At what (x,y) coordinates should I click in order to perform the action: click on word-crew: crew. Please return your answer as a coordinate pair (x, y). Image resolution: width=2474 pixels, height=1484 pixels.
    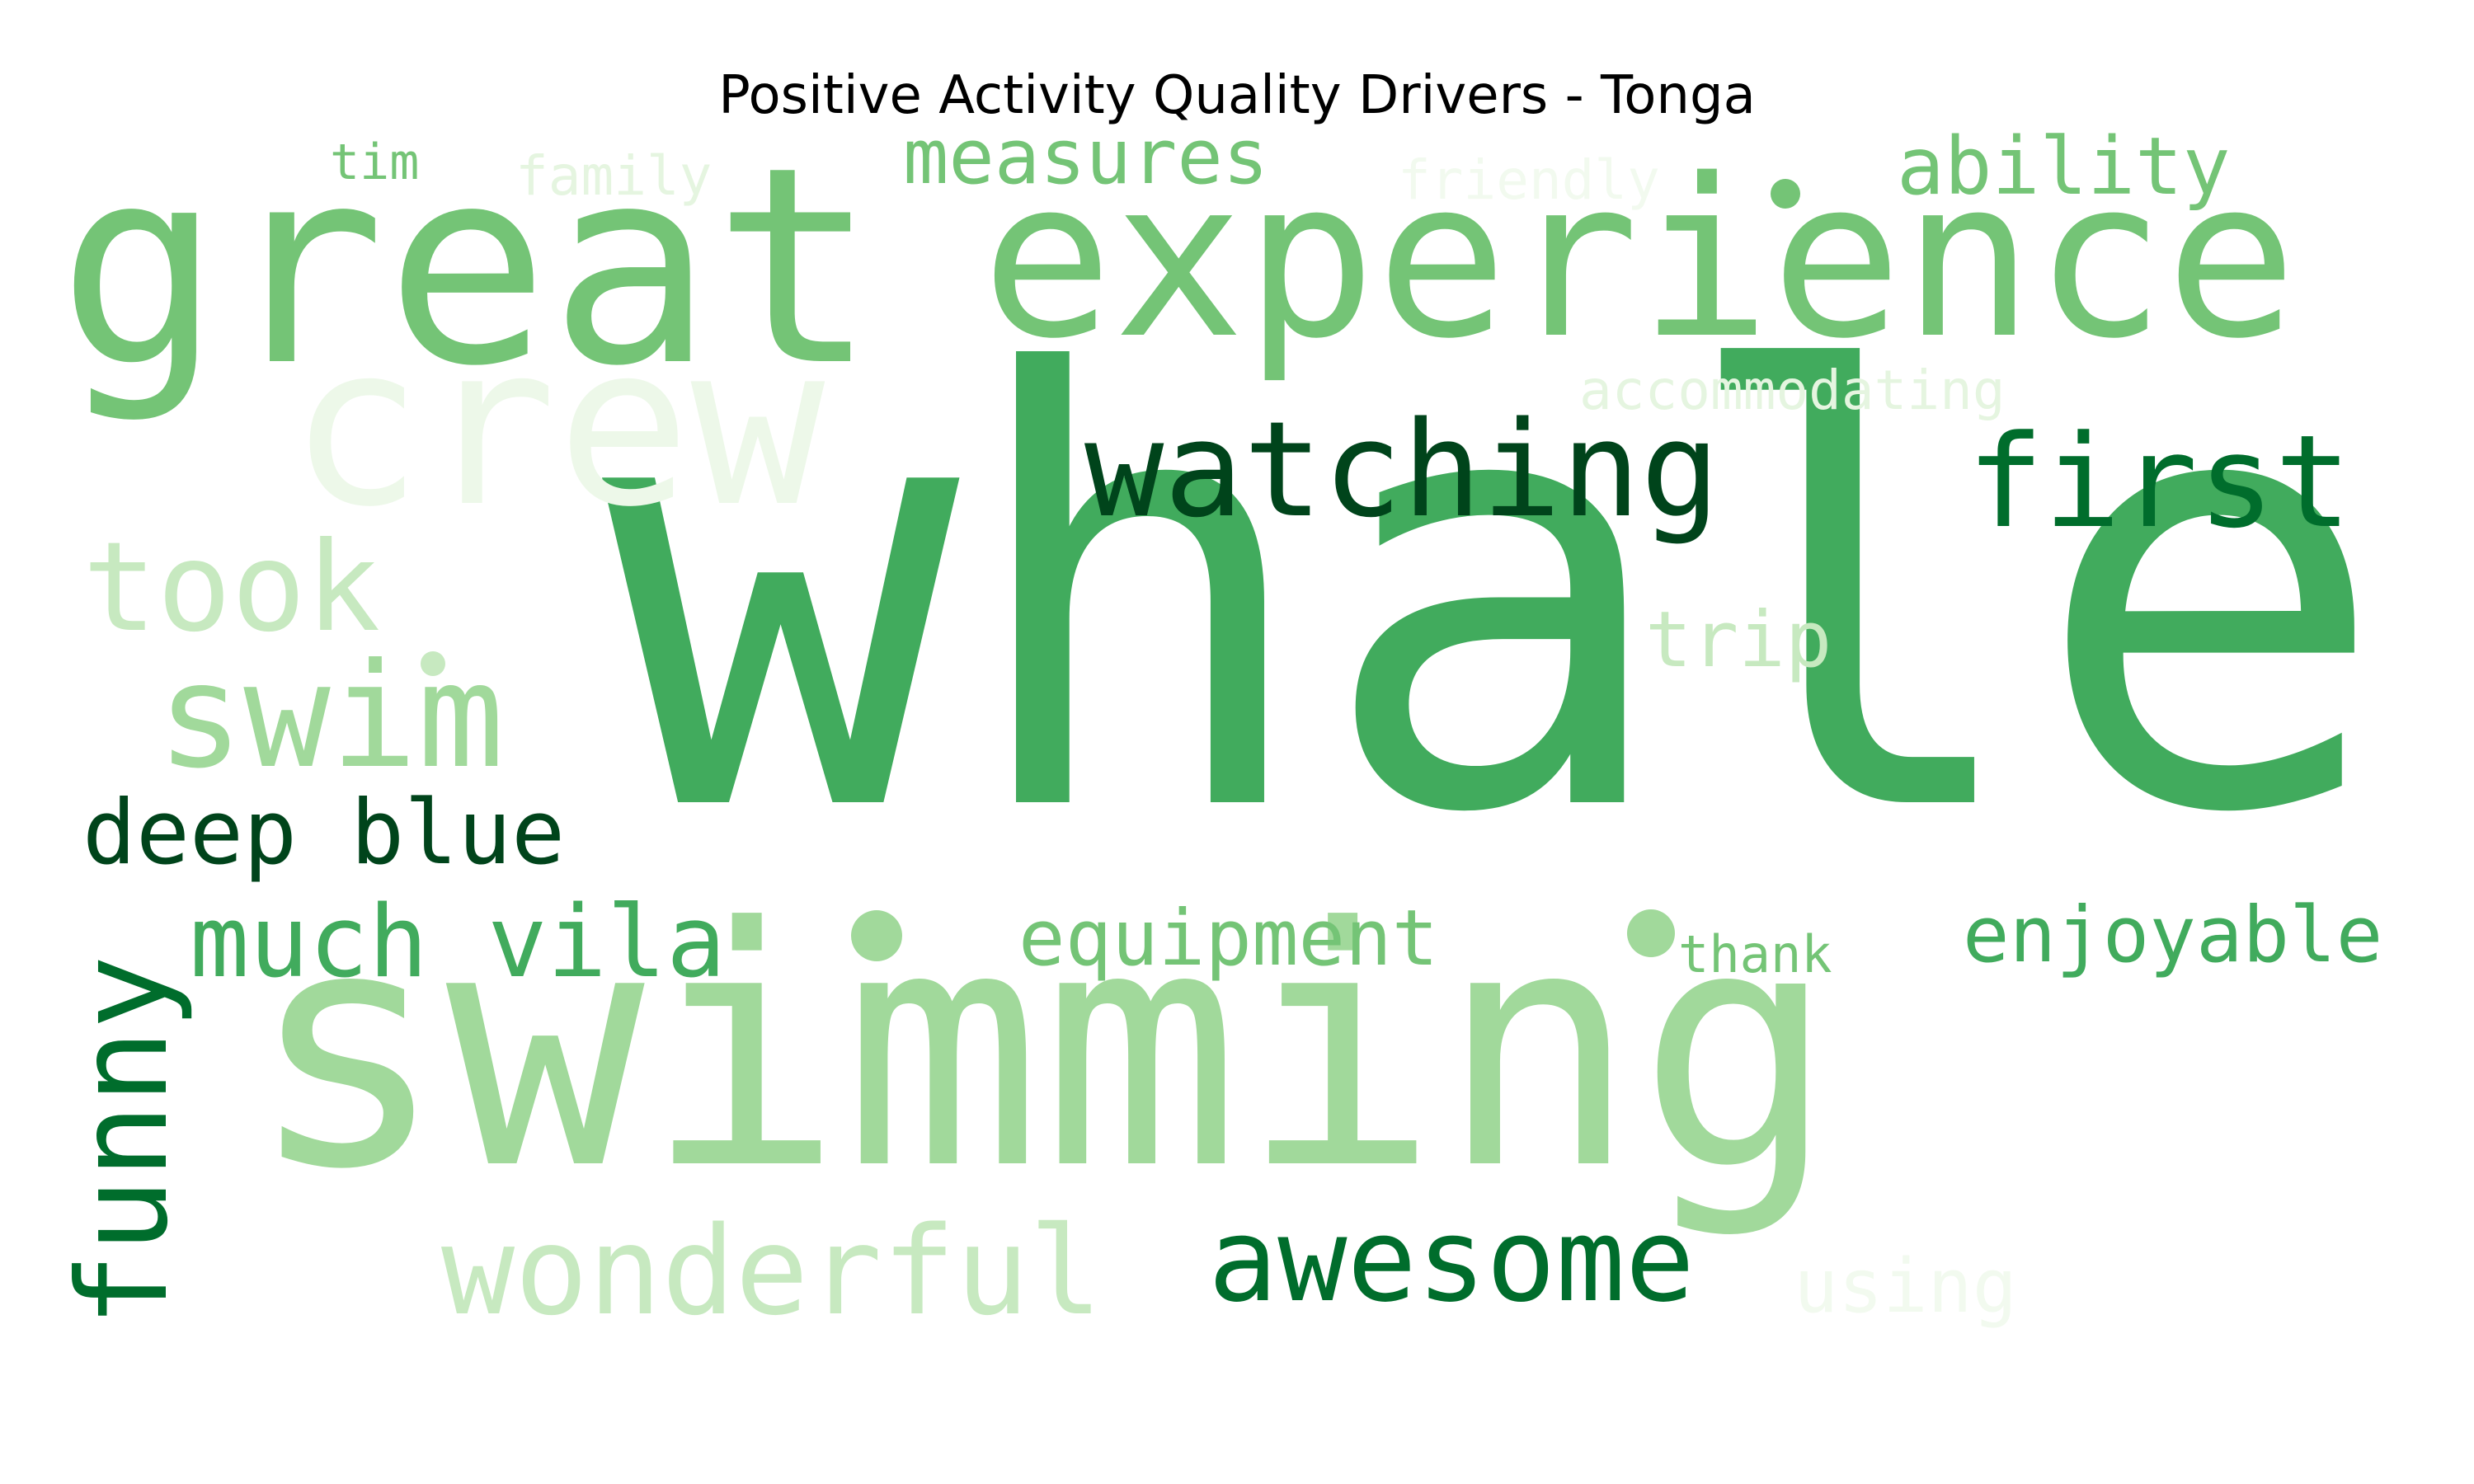
    Looking at the image, I should click on (557, 426).